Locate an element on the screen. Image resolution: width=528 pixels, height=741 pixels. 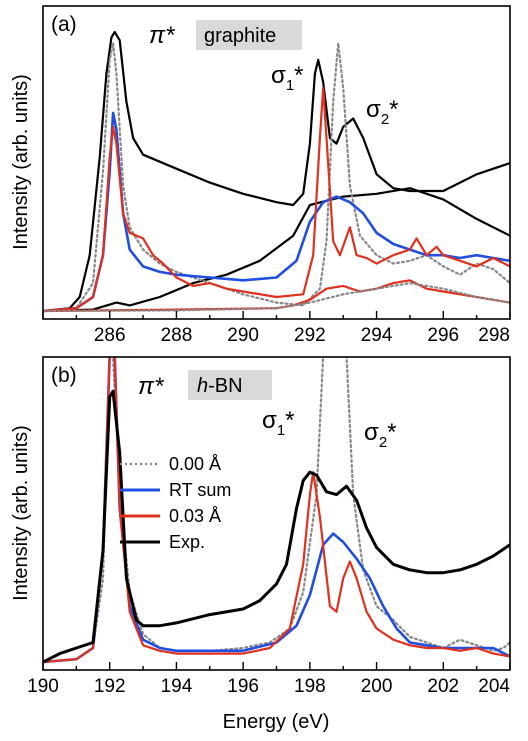
legend-label: 0.03 Å is located at coordinates (195, 516).